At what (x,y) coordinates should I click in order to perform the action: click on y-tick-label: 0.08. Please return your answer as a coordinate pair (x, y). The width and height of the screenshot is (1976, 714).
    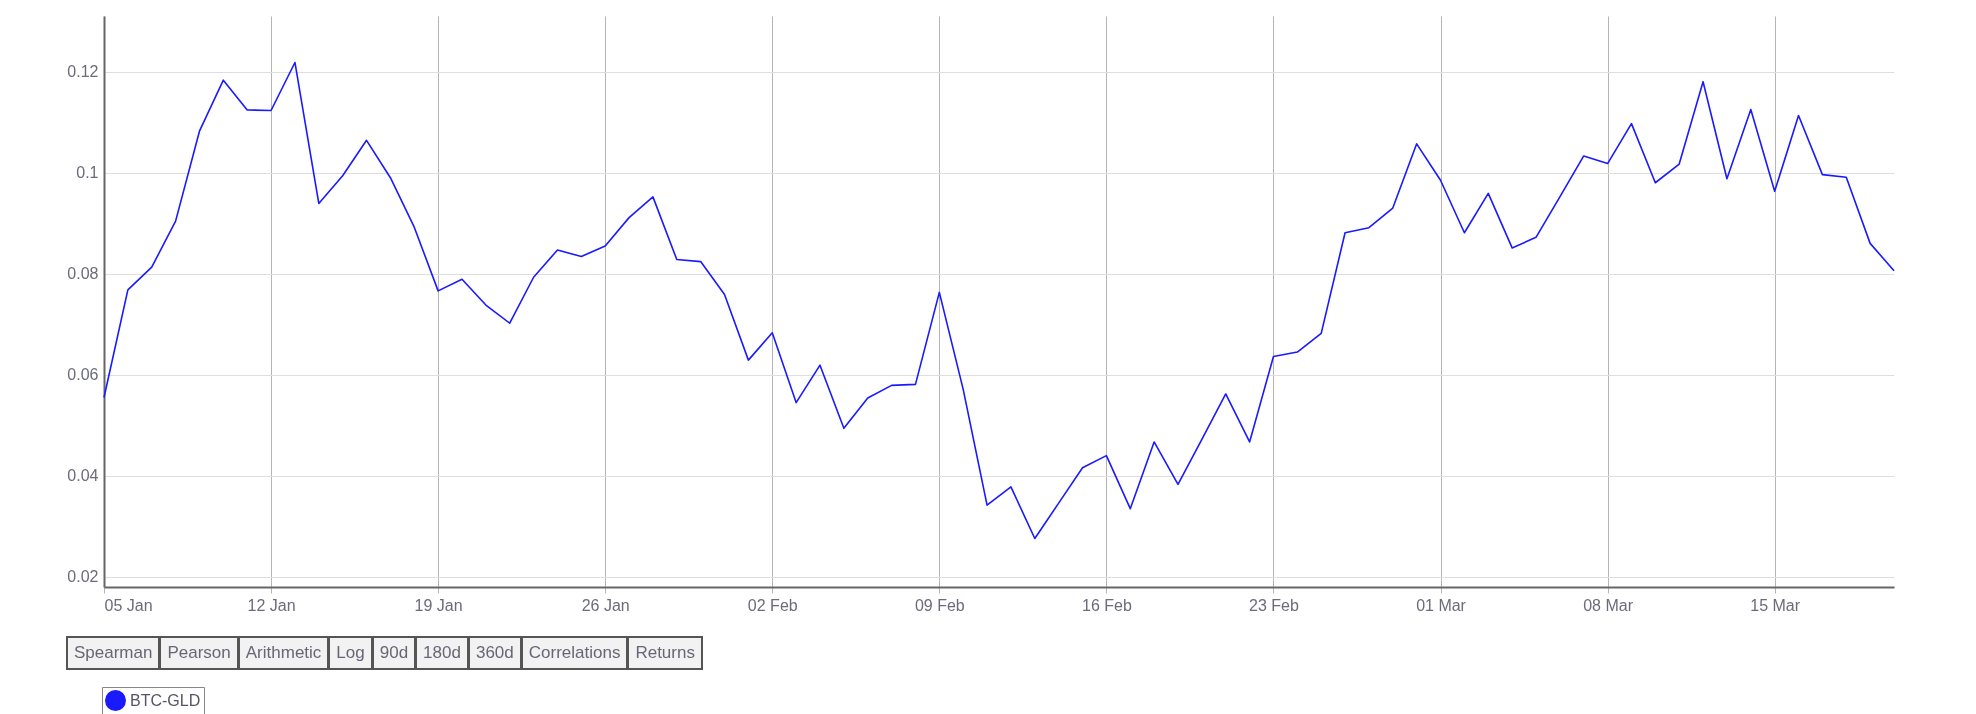
    Looking at the image, I should click on (83, 274).